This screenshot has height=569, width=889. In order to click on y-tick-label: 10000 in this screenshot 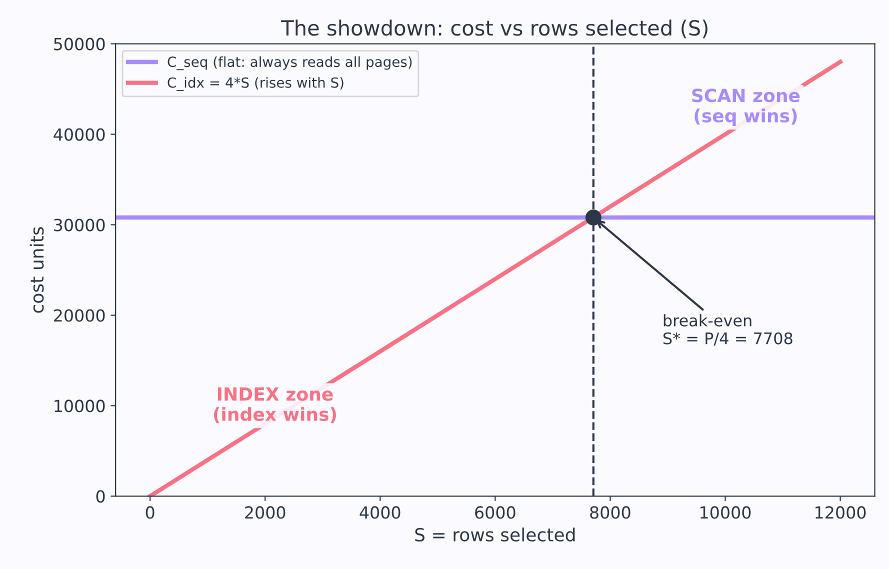, I will do `click(79, 406)`.